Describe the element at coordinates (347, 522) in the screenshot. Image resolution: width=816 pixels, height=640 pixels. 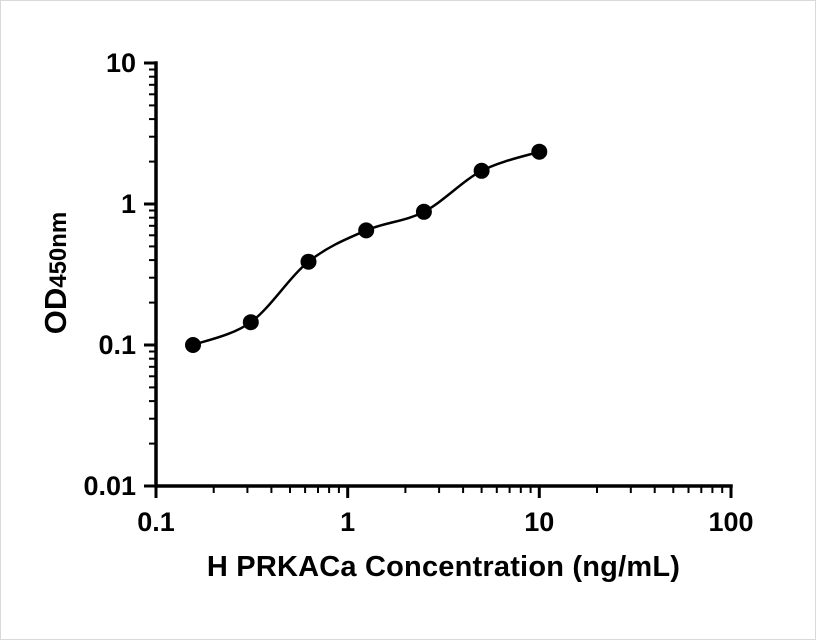
I see `x-tick-label: 1` at that location.